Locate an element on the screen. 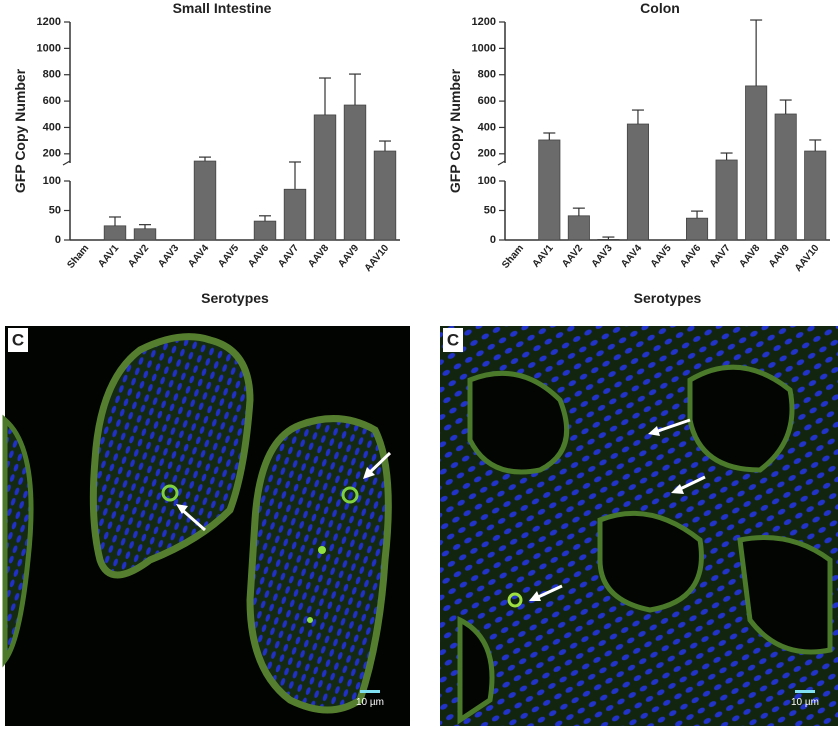 The image size is (838, 734). chart-title: Small Intestine is located at coordinates (222, 8).